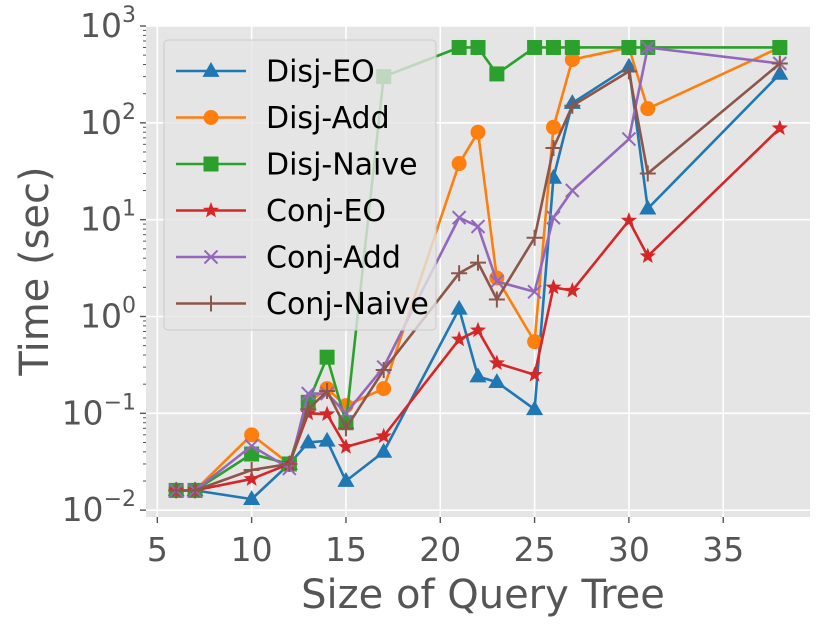 The image size is (830, 631). What do you see at coordinates (333, 258) in the screenshot?
I see `legend-label: Conj-Add` at bounding box center [333, 258].